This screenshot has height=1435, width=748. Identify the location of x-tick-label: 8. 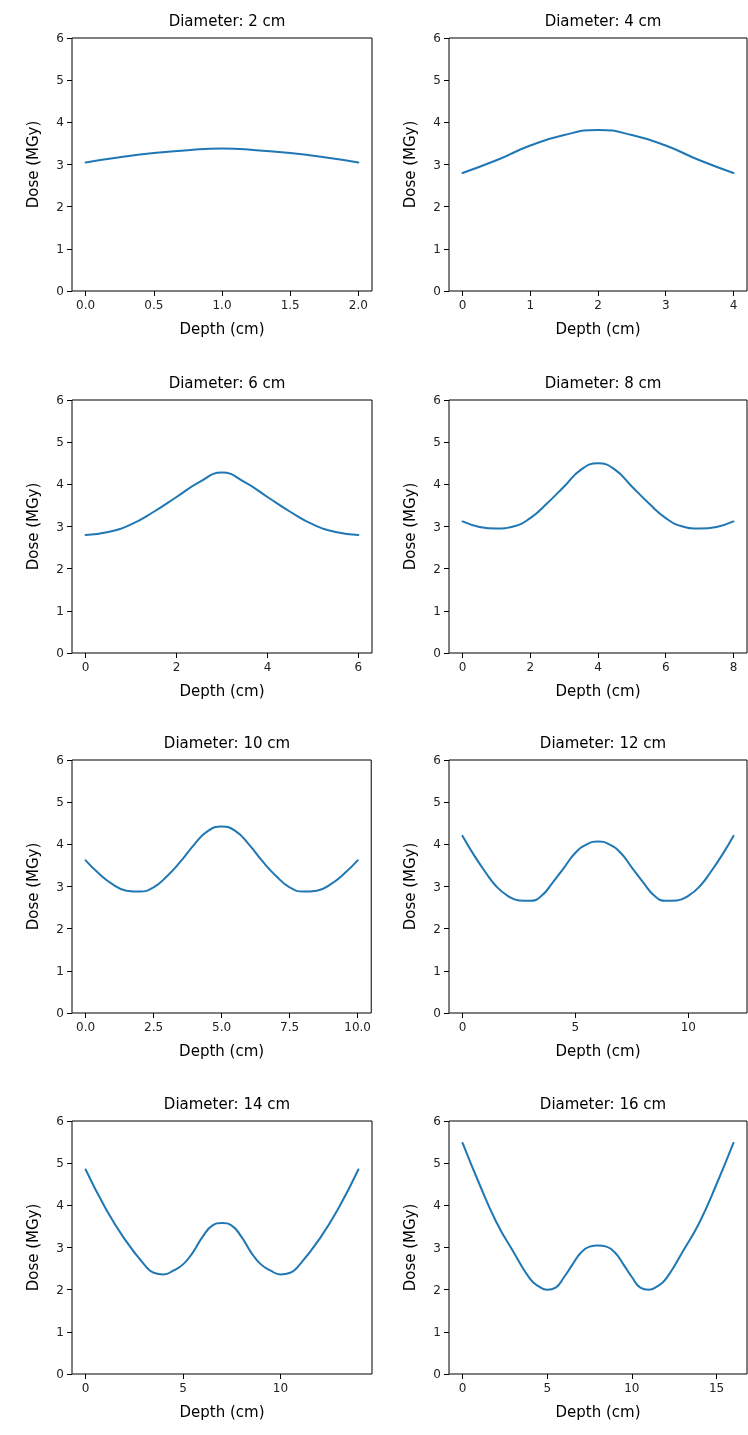
(733, 667).